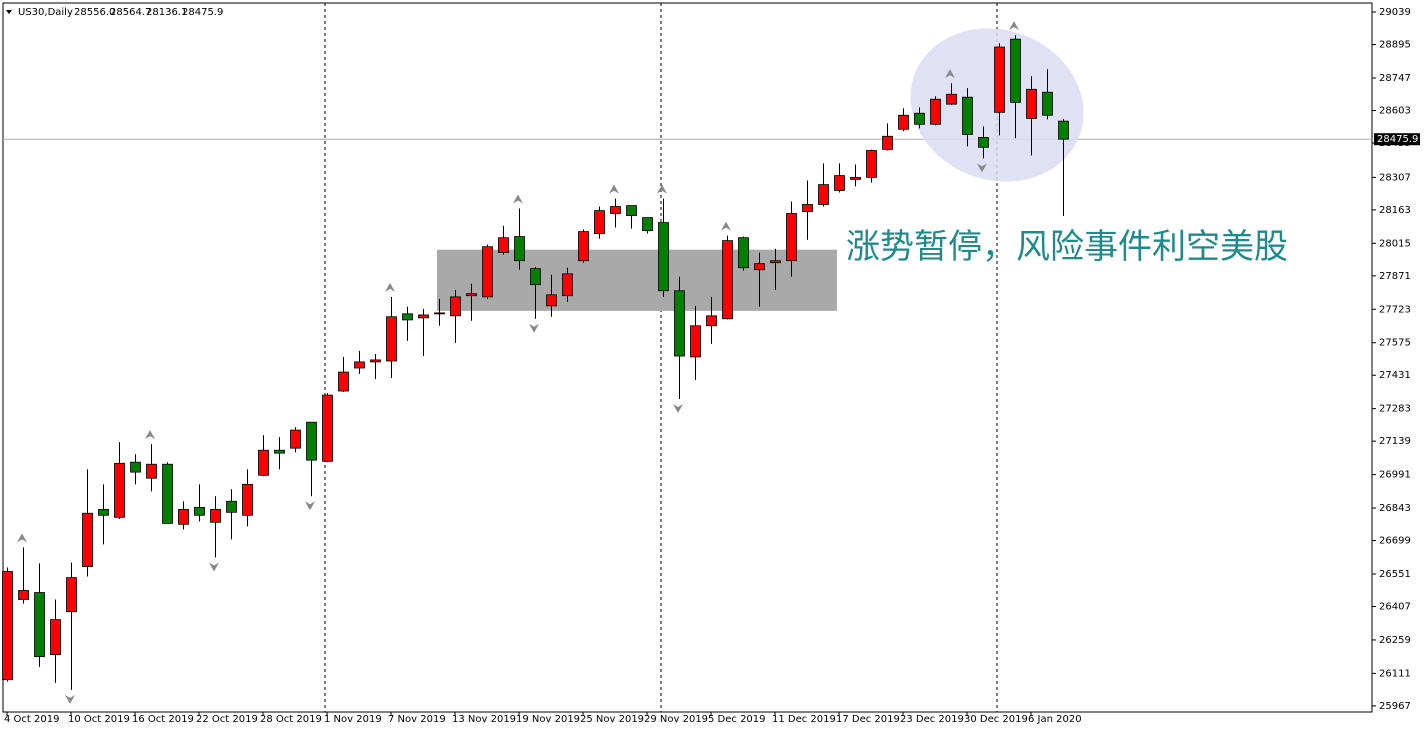 The image size is (1424, 732). Describe the element at coordinates (996, 719) in the screenshot. I see `x-tick-label: 30 Dec 2019` at that location.